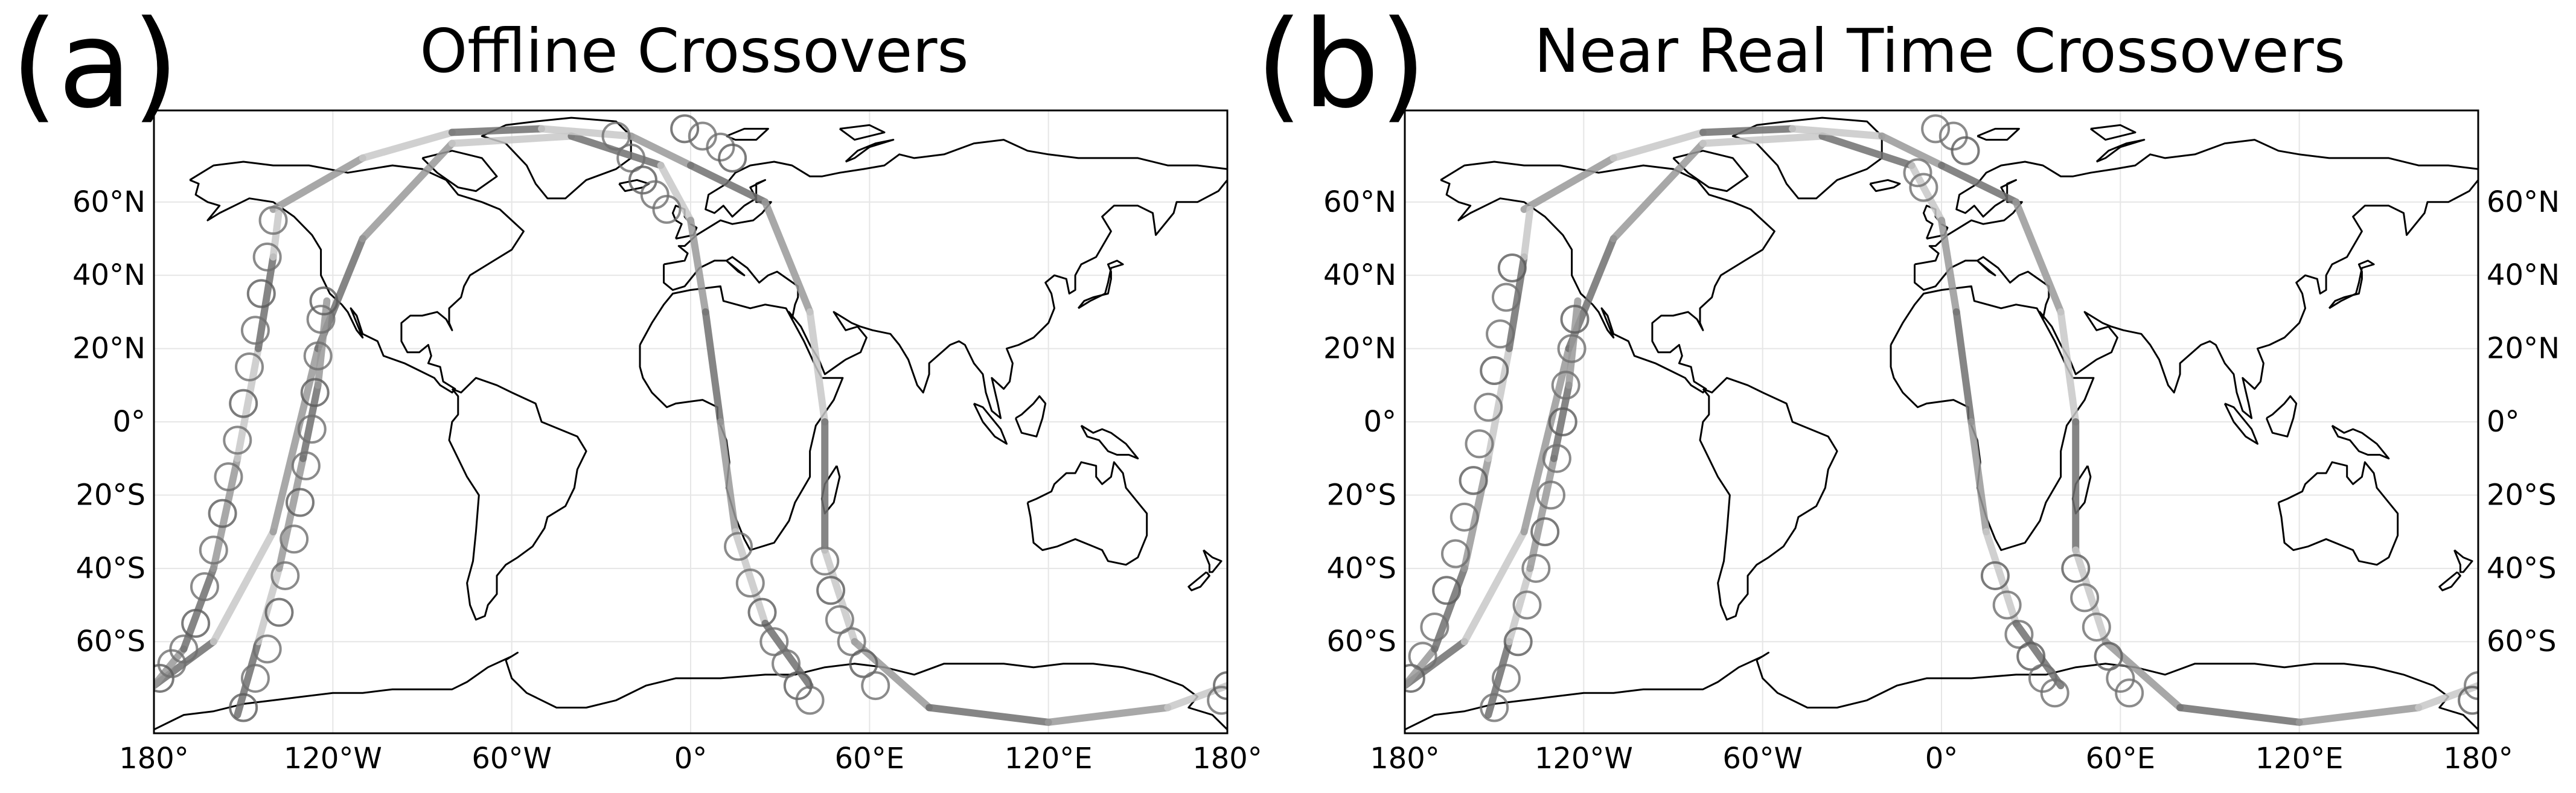  I want to click on lon-tick-label: 60°W, so click(512, 758).